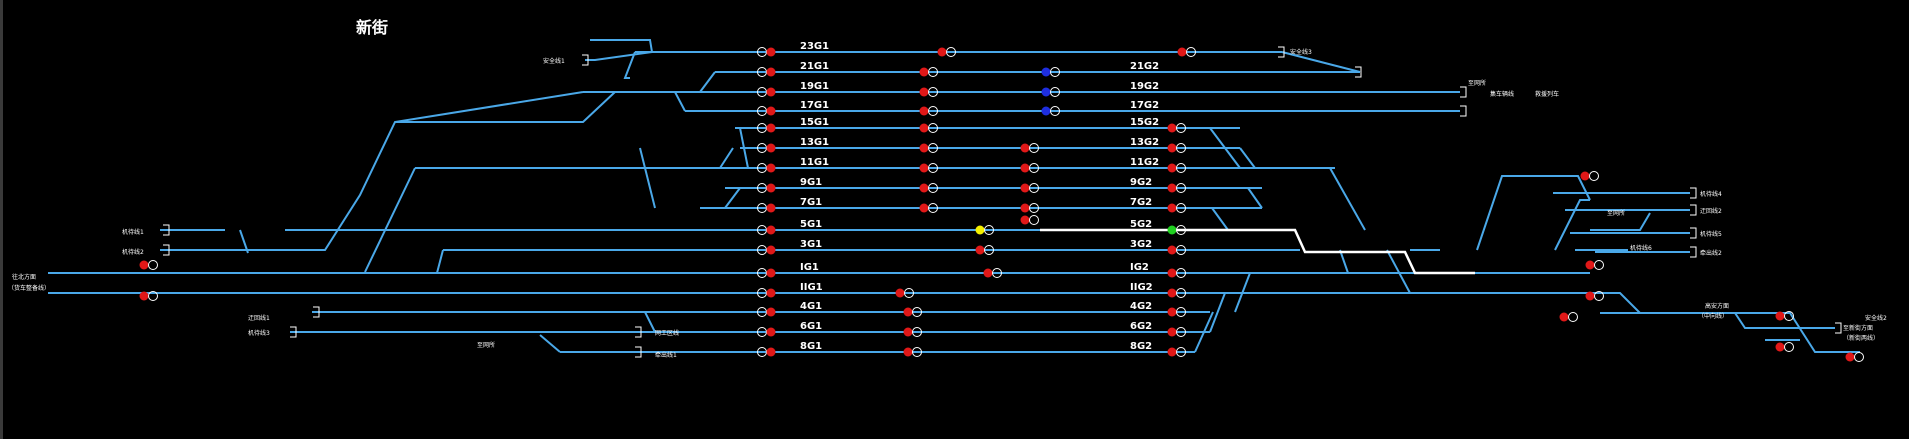  What do you see at coordinates (1477, 83) in the screenshot?
I see `label-to-network-1: 至网所` at bounding box center [1477, 83].